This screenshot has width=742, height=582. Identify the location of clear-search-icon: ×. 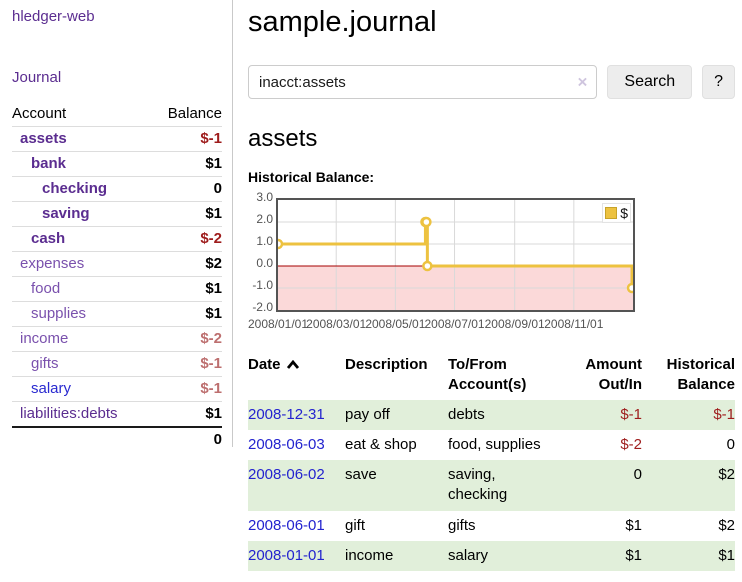
(582, 82).